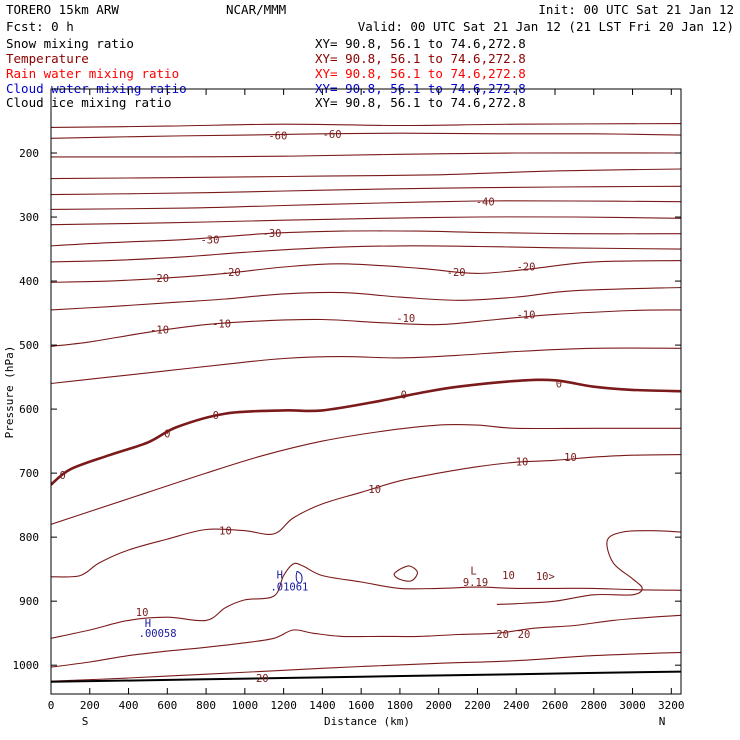 The width and height of the screenshot is (740, 740). I want to click on y-tick-label: 500, so click(29, 345).